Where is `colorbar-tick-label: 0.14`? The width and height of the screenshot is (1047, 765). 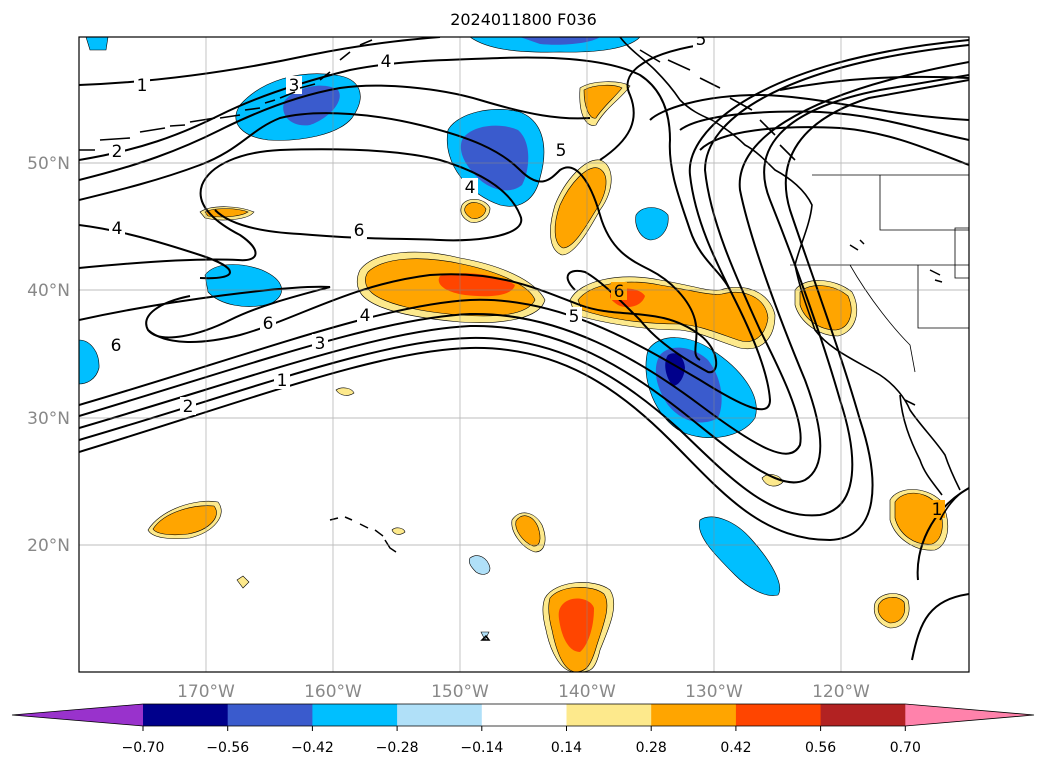 colorbar-tick-label: 0.14 is located at coordinates (566, 748).